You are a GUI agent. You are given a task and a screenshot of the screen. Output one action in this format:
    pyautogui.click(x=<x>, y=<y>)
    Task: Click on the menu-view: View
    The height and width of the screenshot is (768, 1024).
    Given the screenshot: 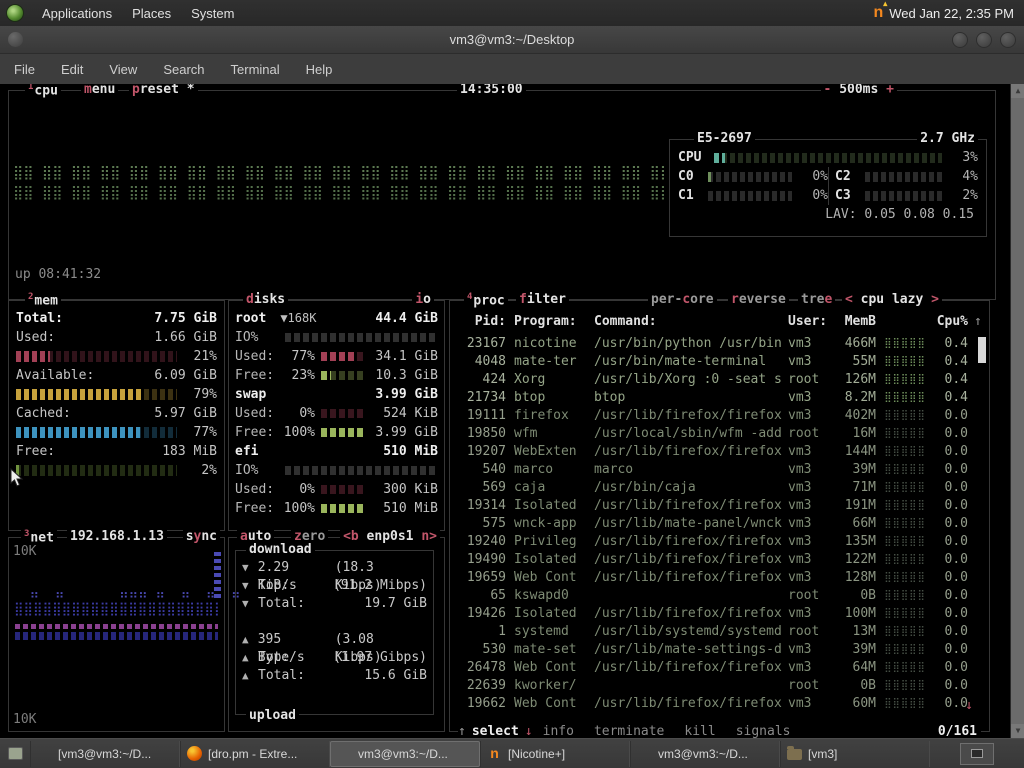 What is the action you would take?
    pyautogui.click(x=123, y=69)
    